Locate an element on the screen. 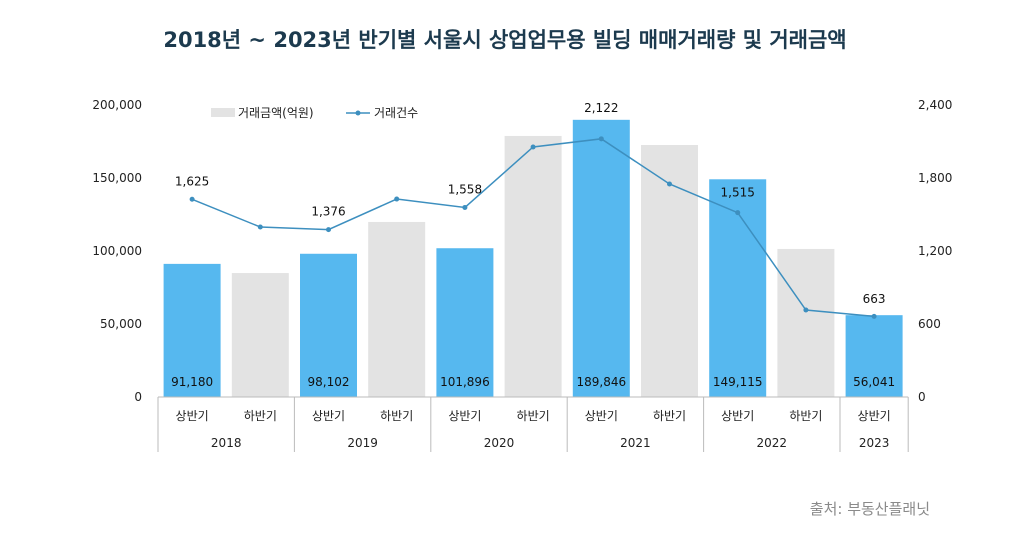 This screenshot has width=1010, height=543. line-label: 1,515 is located at coordinates (738, 193).